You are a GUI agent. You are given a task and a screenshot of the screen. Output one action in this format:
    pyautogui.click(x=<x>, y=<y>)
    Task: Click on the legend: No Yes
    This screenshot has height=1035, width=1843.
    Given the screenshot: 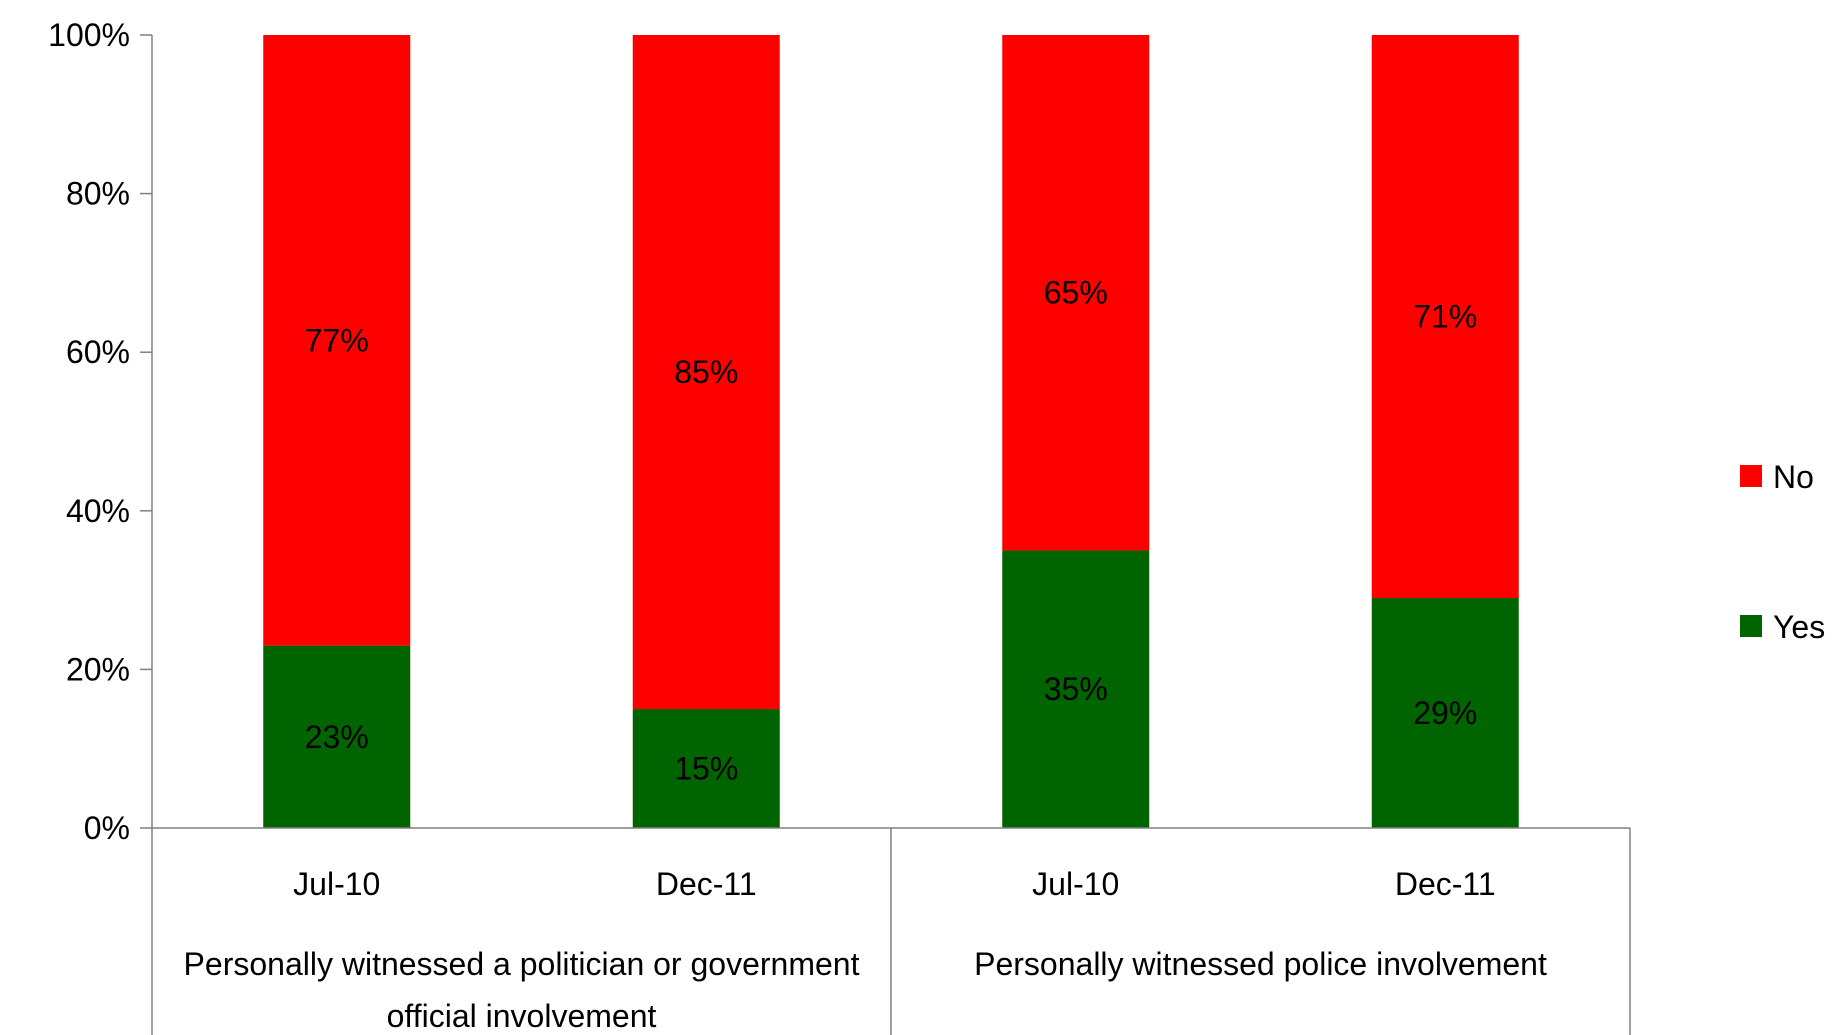 What is the action you would take?
    pyautogui.click(x=1782, y=552)
    